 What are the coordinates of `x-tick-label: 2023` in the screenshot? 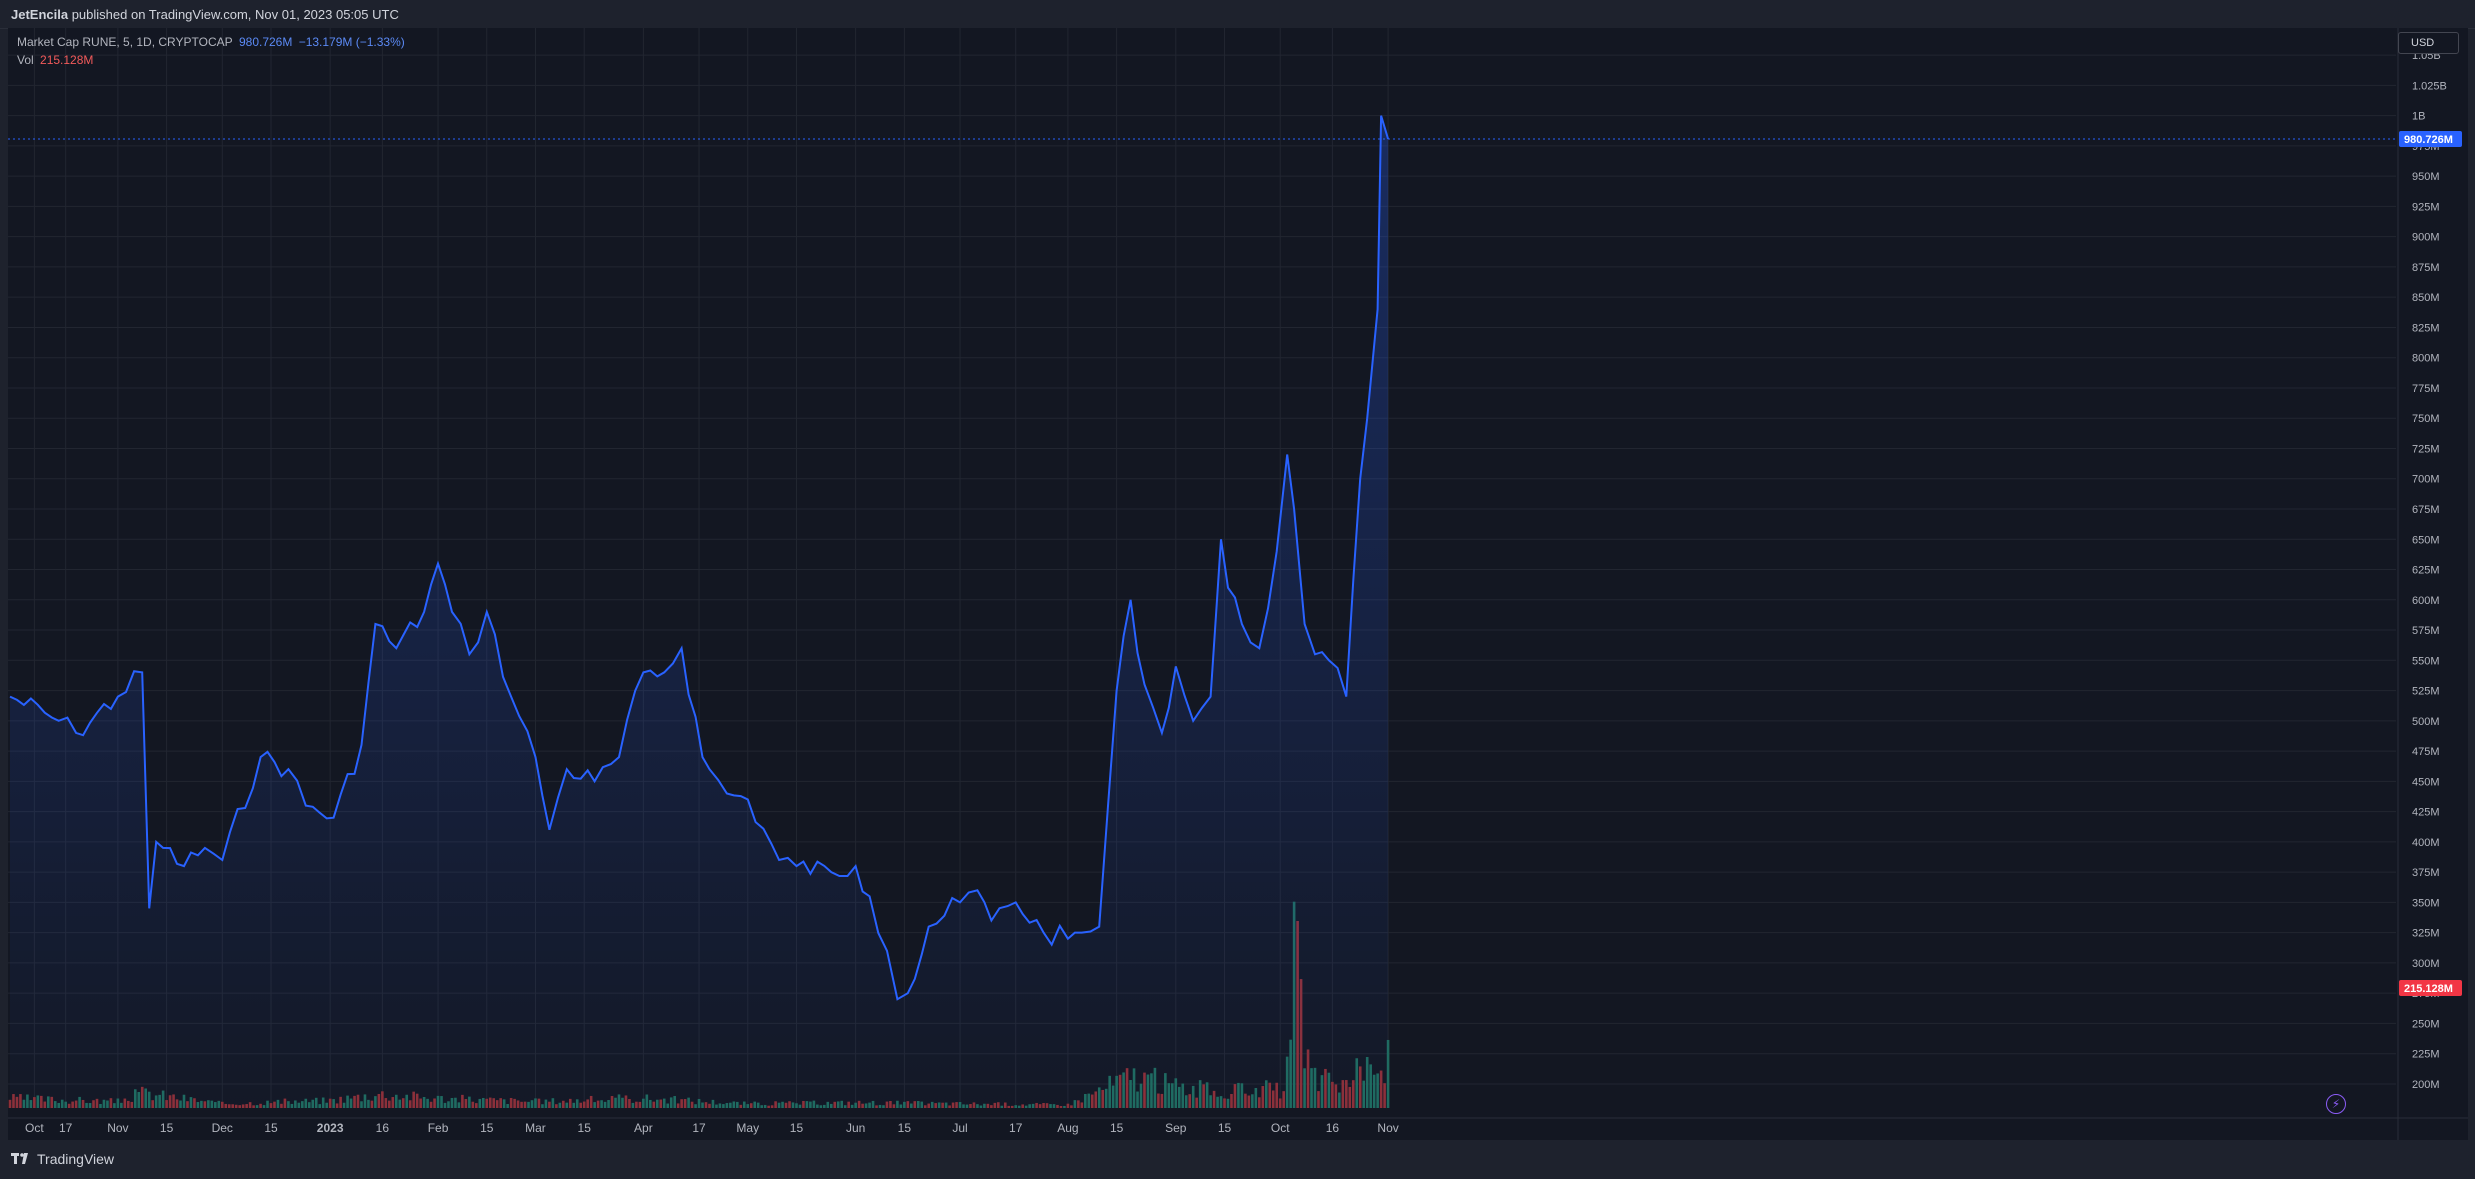 It's located at (330, 1128).